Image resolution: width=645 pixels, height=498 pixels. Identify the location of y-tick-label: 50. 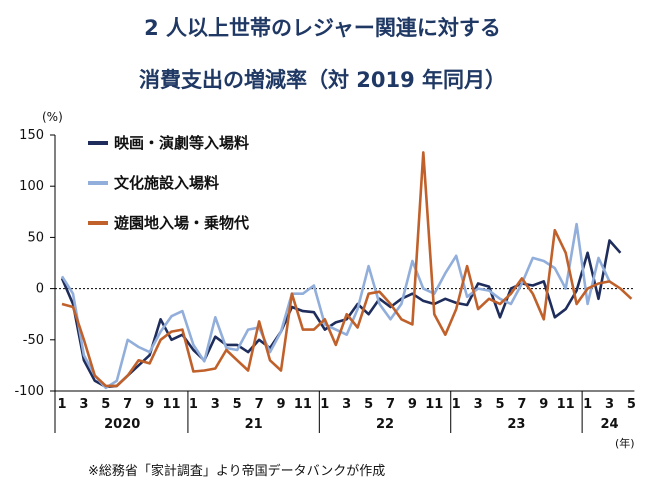
(35, 237).